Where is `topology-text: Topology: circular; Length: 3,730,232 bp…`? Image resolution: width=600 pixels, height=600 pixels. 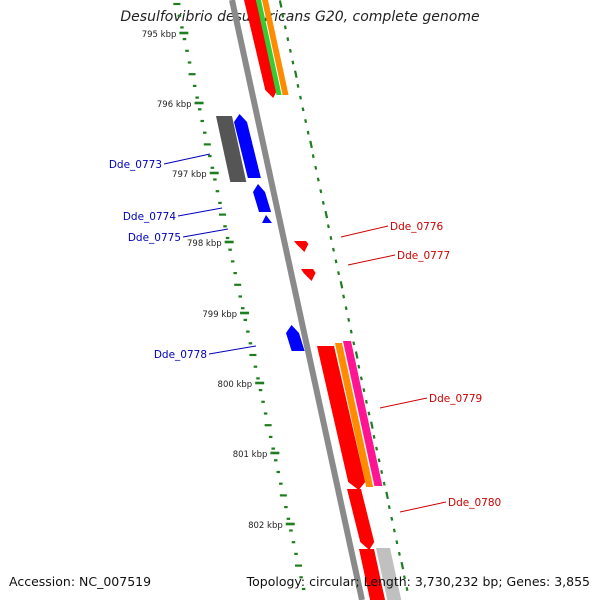 topology-text: Topology: circular; Length: 3,730,232 bp… is located at coordinates (418, 581).